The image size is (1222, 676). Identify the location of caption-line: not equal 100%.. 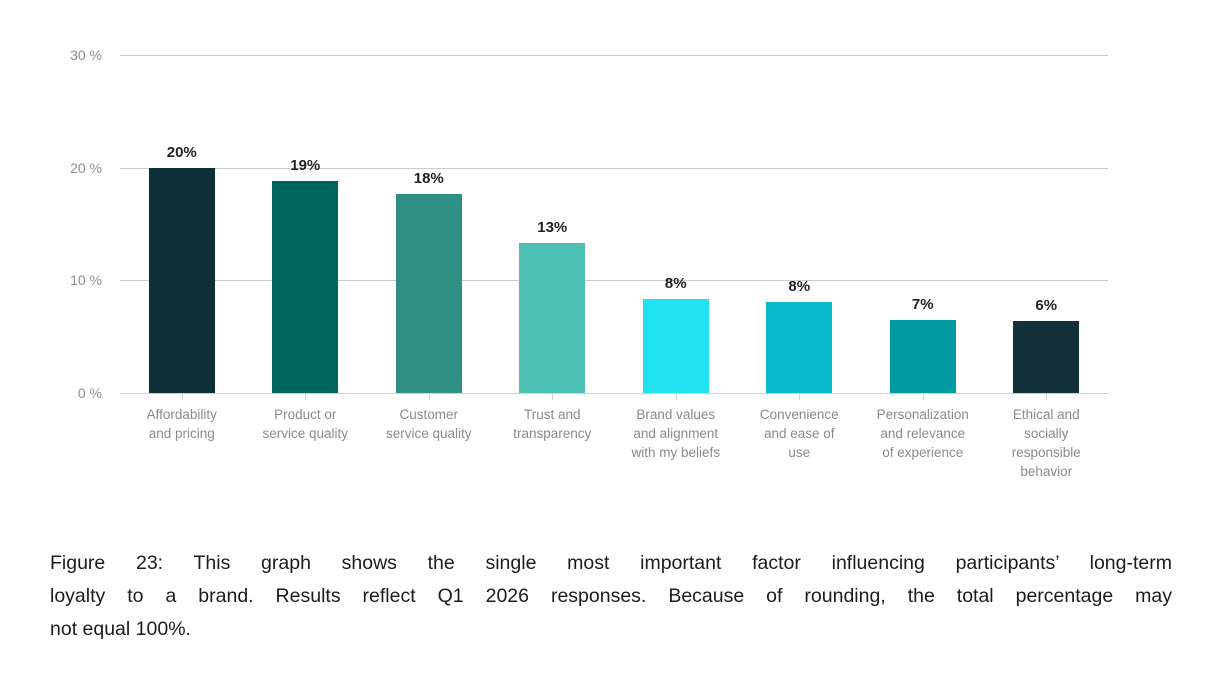
(120, 629).